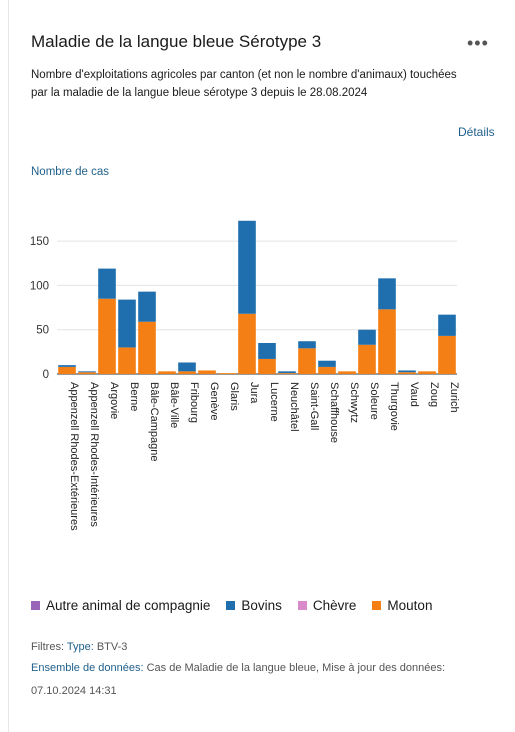 This screenshot has width=515, height=732. I want to click on x-tick-label: Schaffhouse, so click(334, 412).